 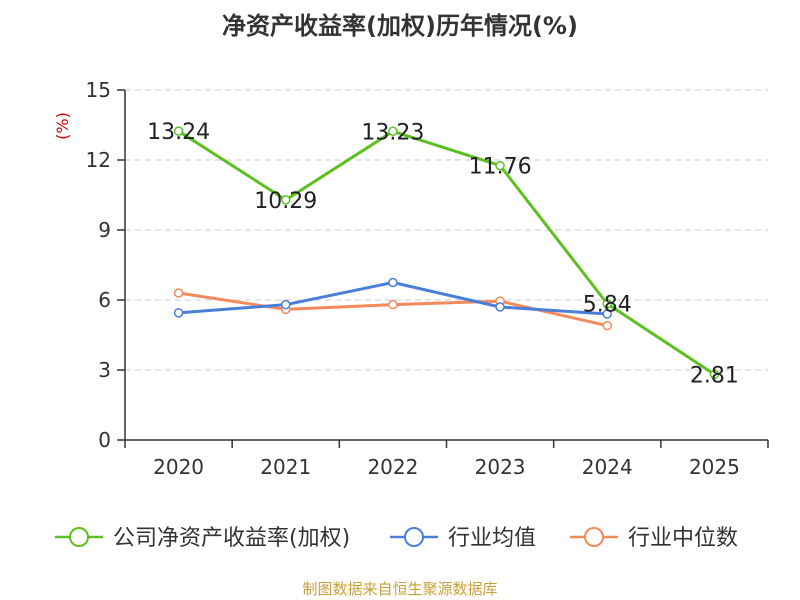 I want to click on legend-label: 公司净资产收益率(加权), so click(x=231, y=538).